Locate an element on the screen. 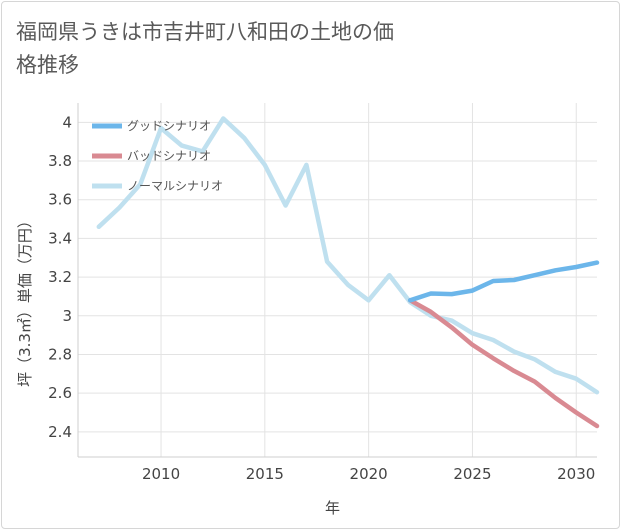 The image size is (621, 530). legend-label: バッドシナリオ is located at coordinates (169, 156).